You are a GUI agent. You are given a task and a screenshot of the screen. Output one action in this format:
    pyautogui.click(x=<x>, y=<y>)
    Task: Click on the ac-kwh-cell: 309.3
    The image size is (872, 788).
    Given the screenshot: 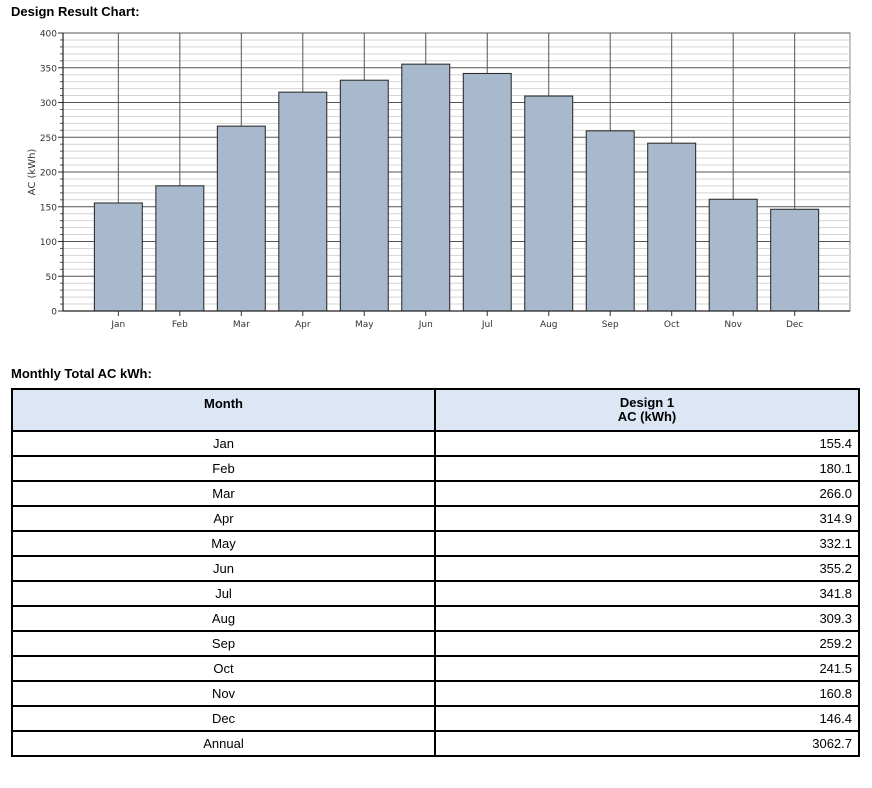 What is the action you would take?
    pyautogui.click(x=647, y=618)
    